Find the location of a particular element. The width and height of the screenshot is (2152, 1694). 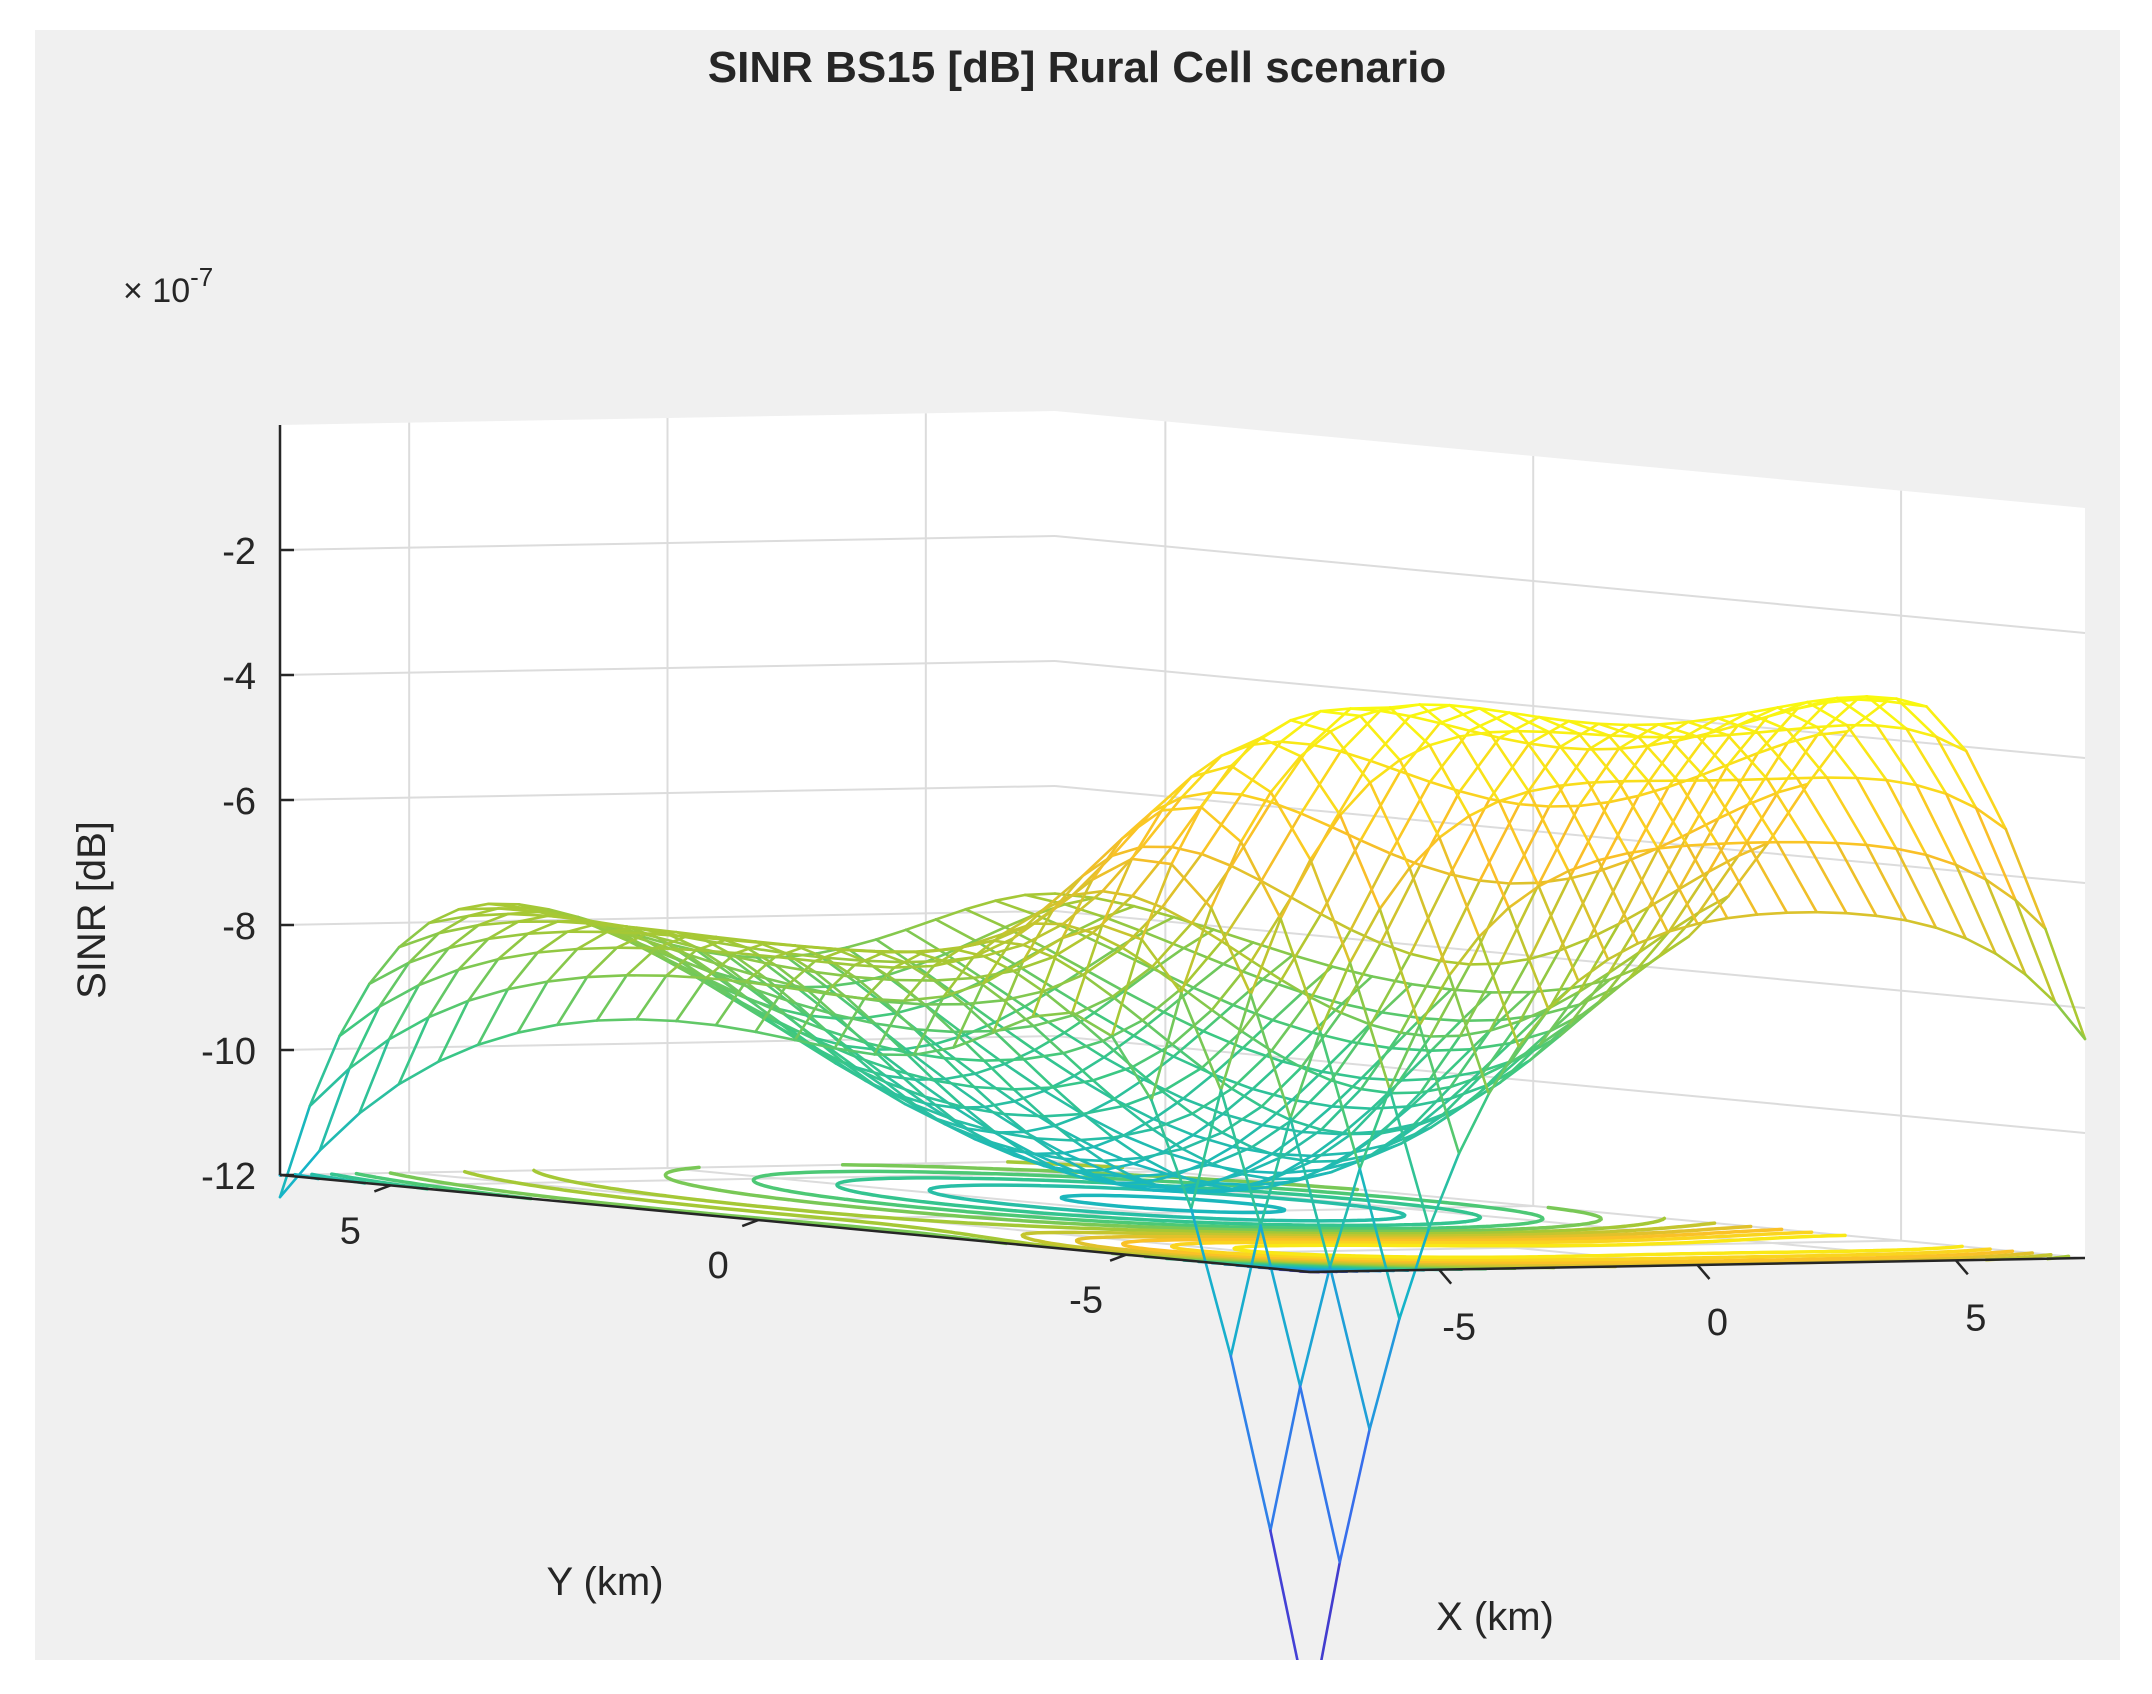

z-tick-label: -10 is located at coordinates (228, 1052).